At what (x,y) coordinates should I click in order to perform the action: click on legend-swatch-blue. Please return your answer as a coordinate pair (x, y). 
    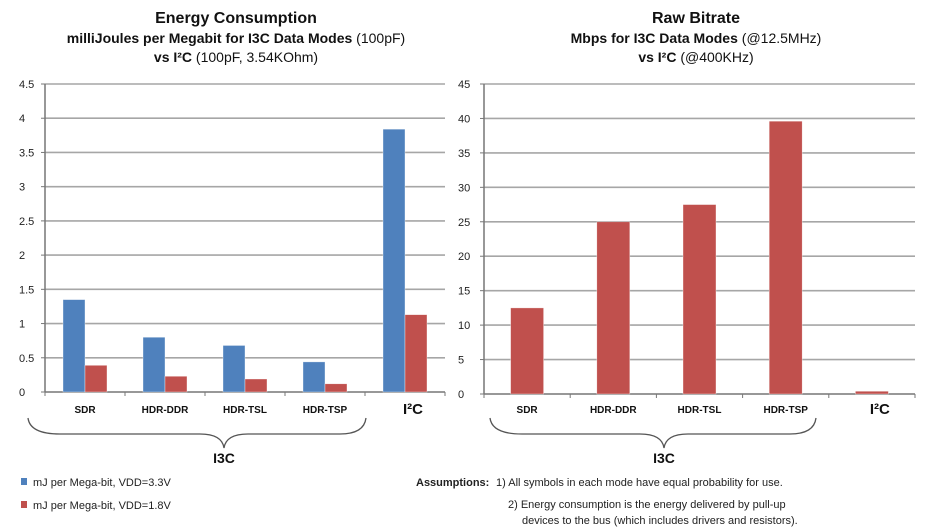
    Looking at the image, I should click on (24, 481).